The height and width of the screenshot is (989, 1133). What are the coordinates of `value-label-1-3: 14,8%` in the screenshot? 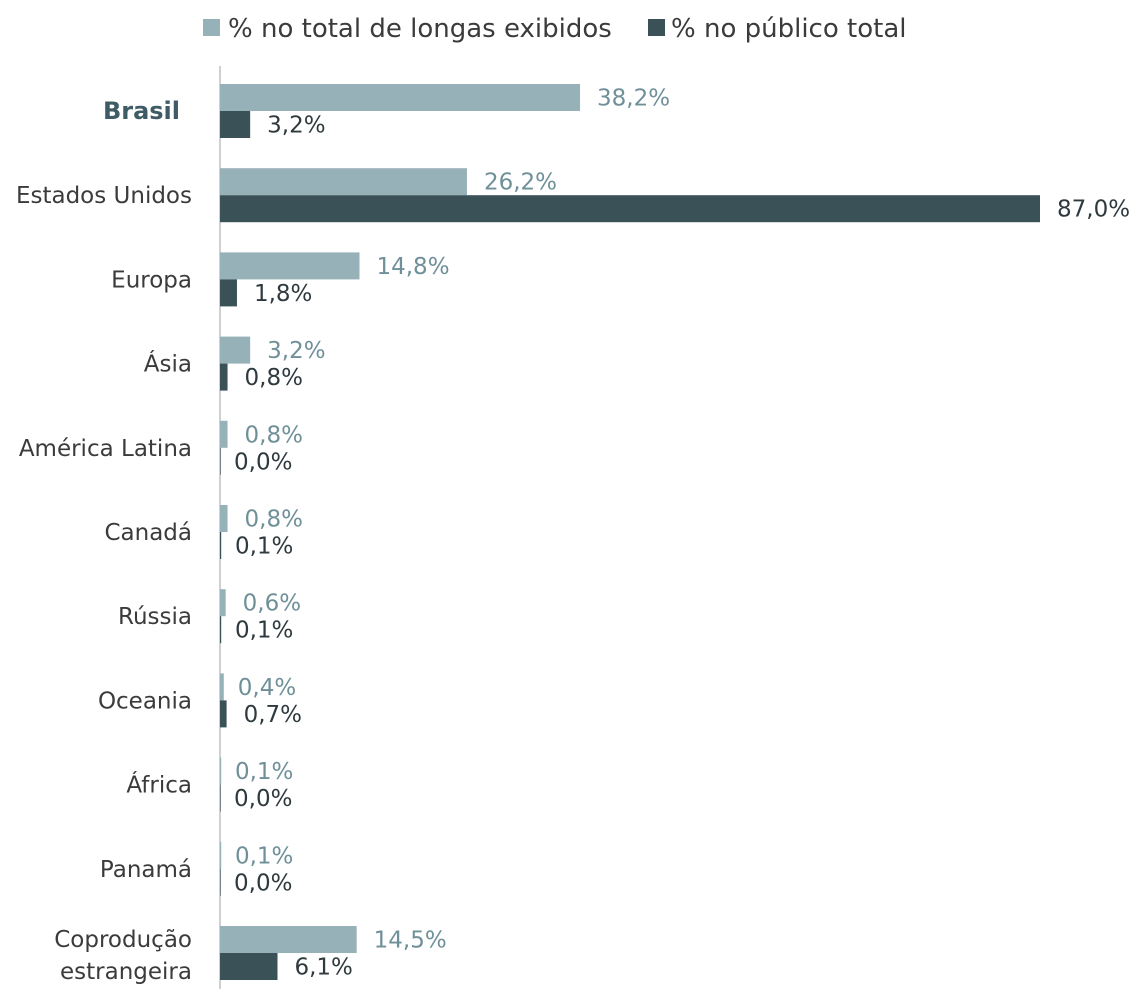 It's located at (412, 267).